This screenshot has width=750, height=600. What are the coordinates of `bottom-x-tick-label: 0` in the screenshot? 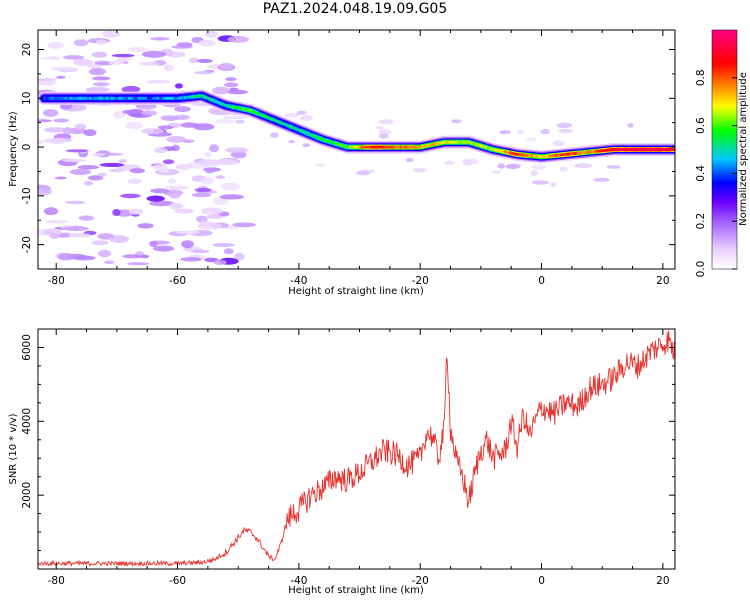 It's located at (541, 581).